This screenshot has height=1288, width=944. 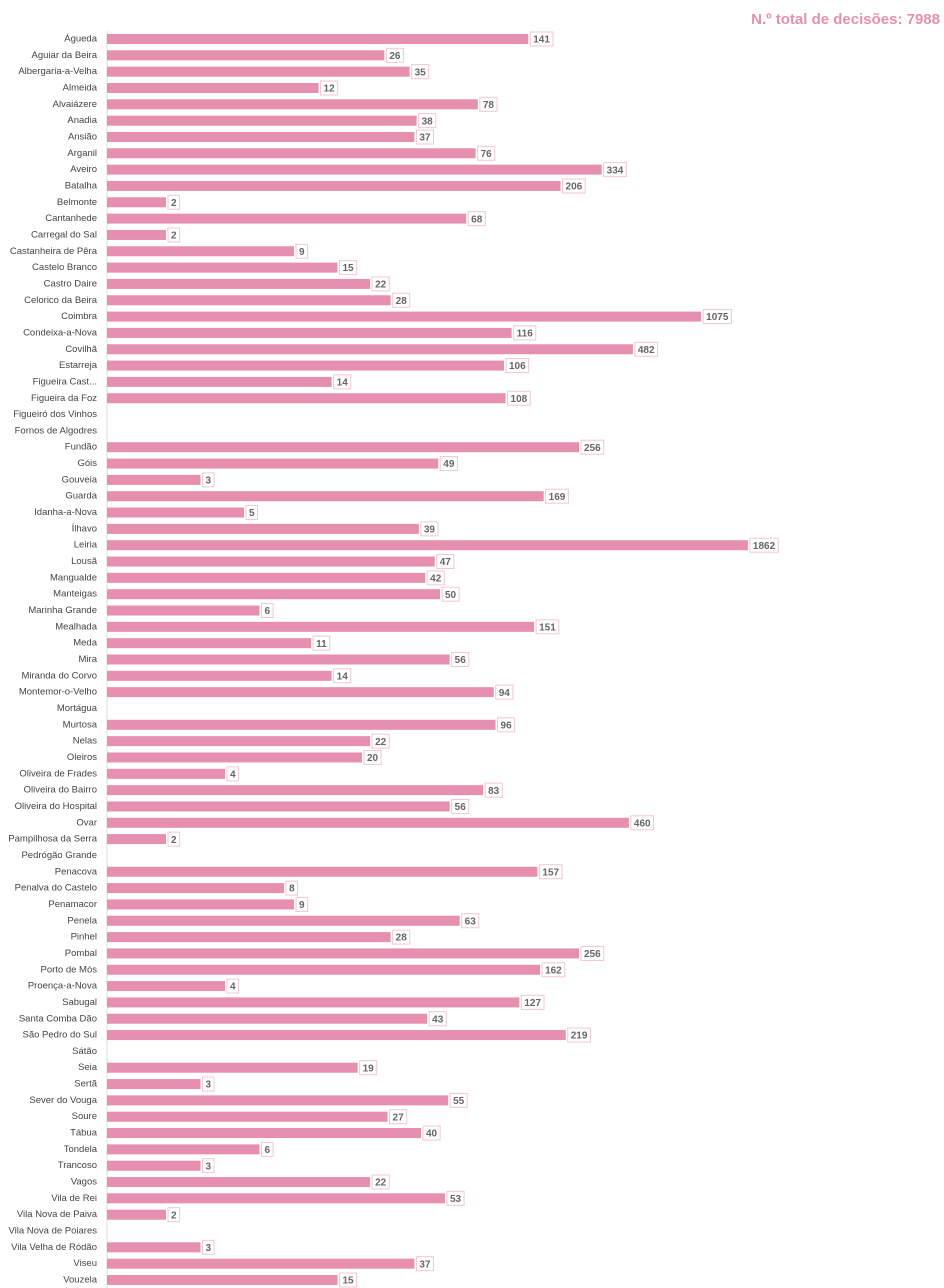 I want to click on category-label: Oliveira de Frades, so click(x=58, y=773).